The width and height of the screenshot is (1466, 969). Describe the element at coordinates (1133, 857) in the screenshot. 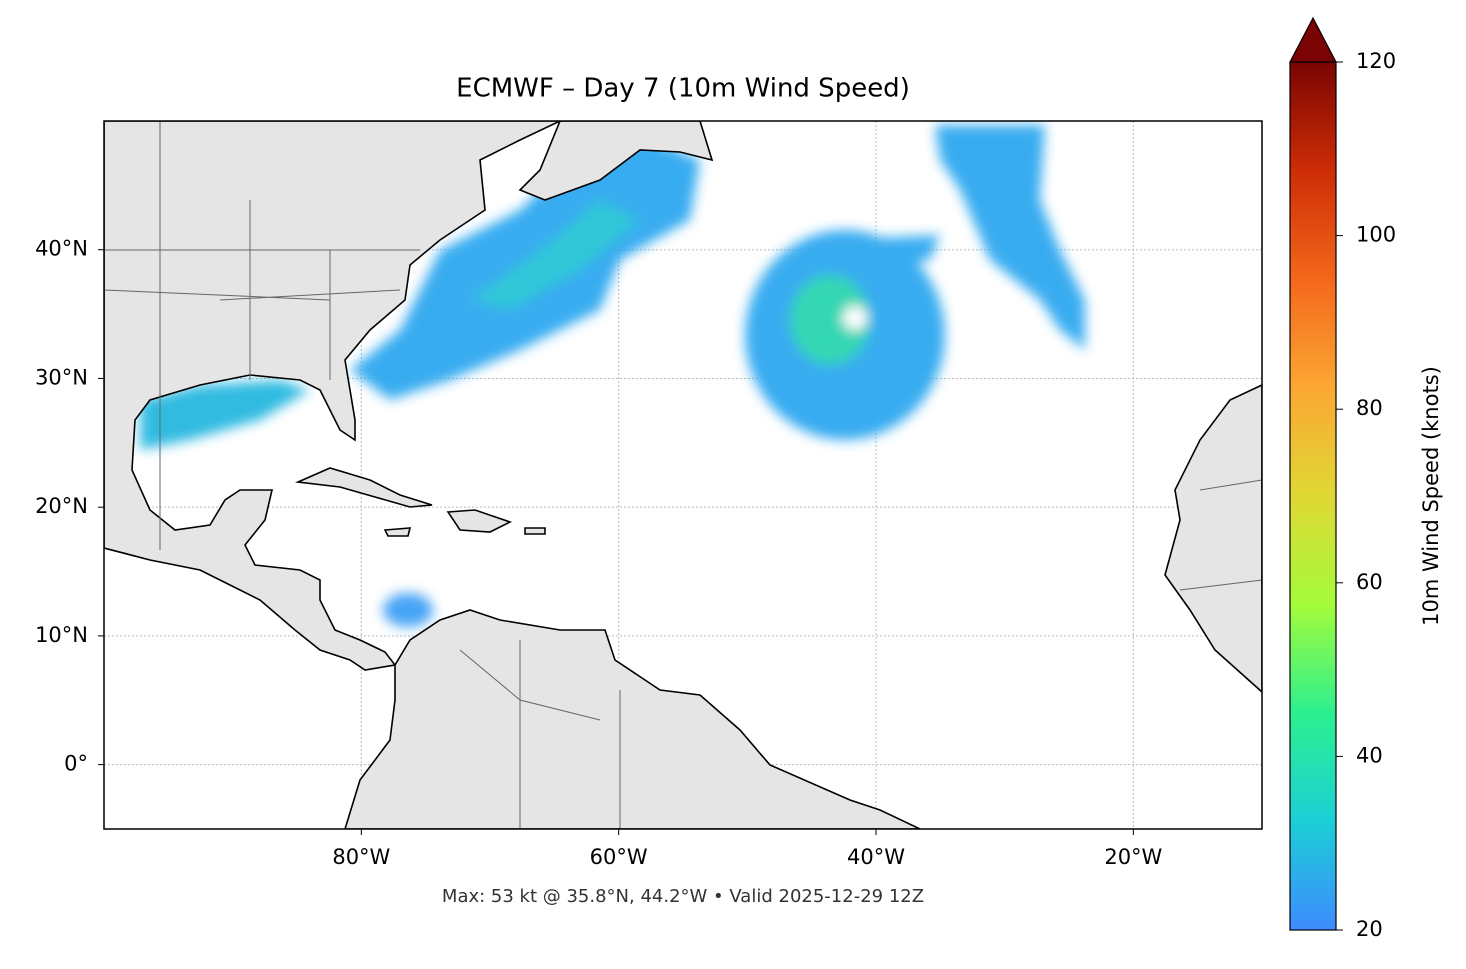

I see `x-tick-label: 20°W` at that location.